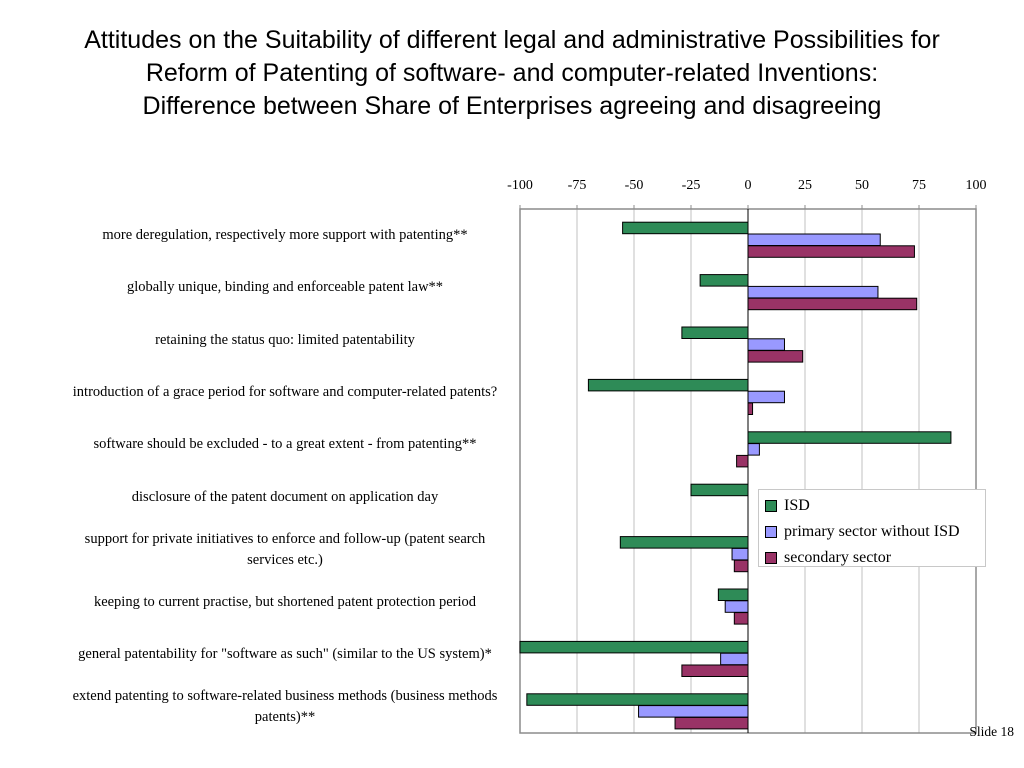  What do you see at coordinates (719, 490) in the screenshot?
I see `bar-s0-c5` at bounding box center [719, 490].